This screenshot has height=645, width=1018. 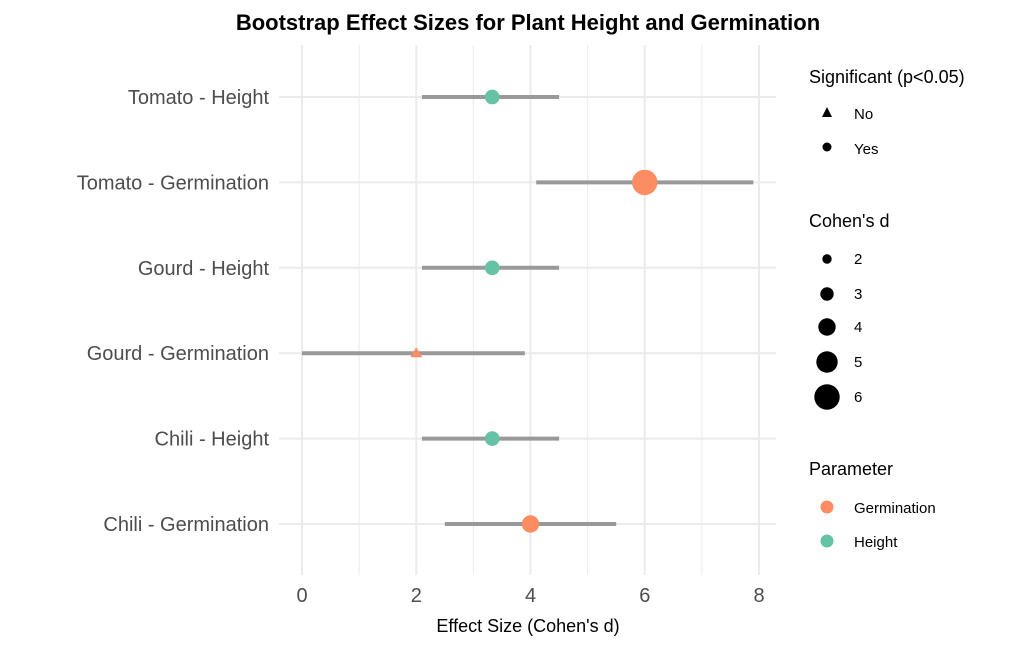 I want to click on x-tick-label: 6, so click(x=644, y=596).